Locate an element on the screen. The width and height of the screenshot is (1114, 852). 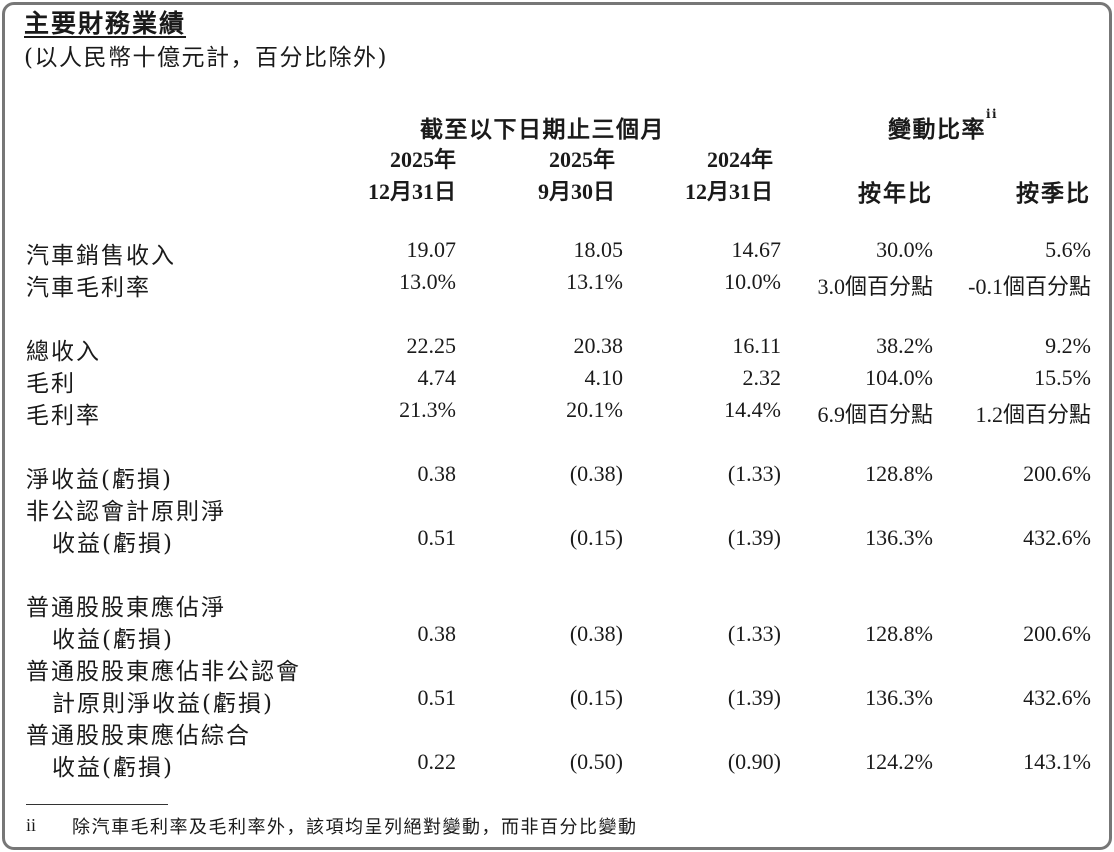
cell-c3: 10.0% is located at coordinates (752, 281).